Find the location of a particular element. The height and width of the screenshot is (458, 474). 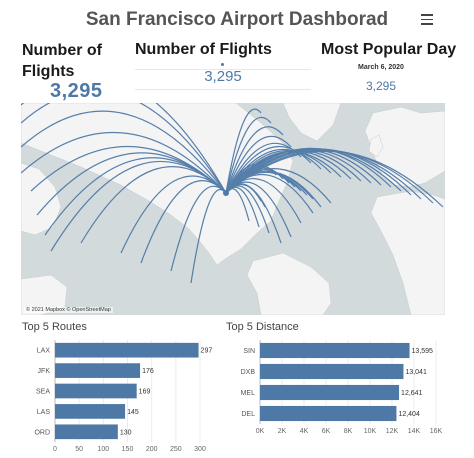

africa-landmass is located at coordinates (407, 252).